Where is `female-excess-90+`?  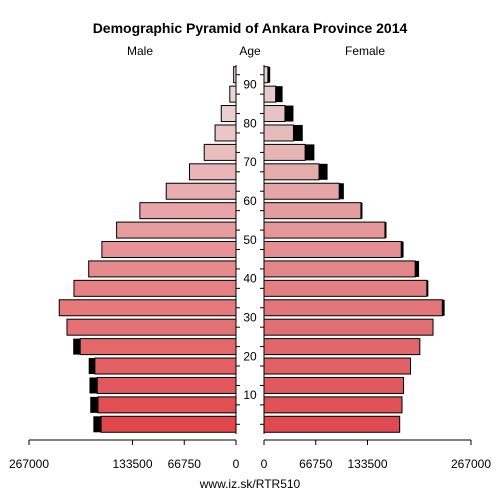 female-excess-90+ is located at coordinates (269, 74).